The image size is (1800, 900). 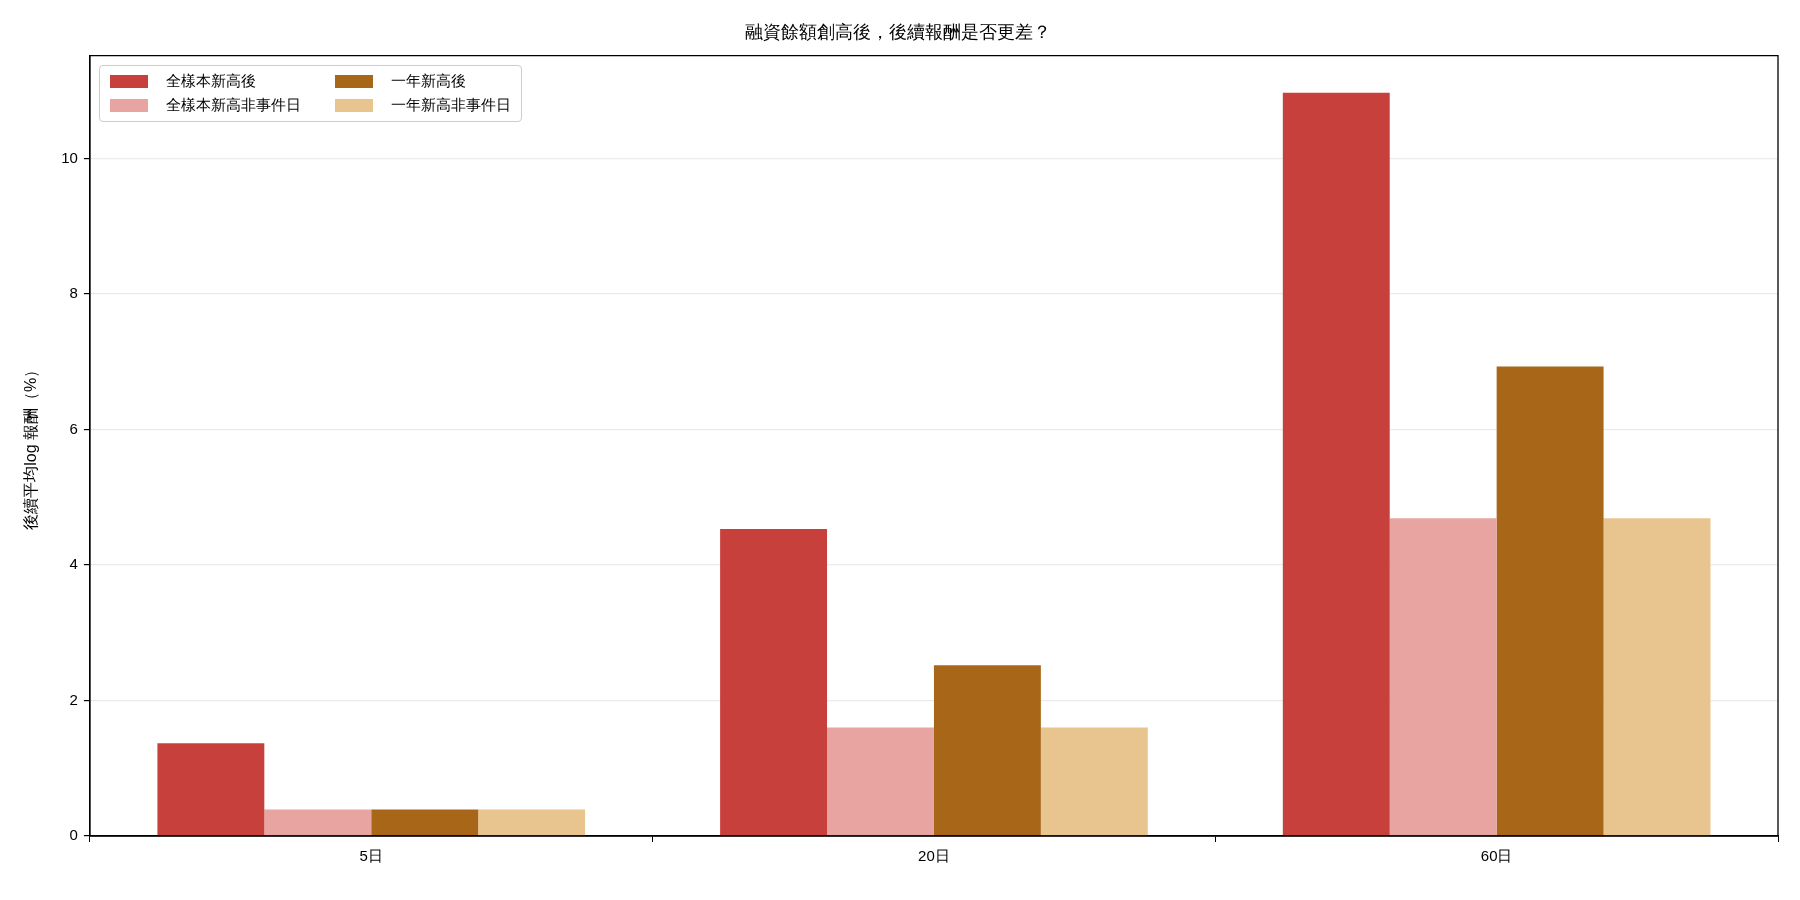 What do you see at coordinates (31, 445) in the screenshot?
I see `y-axis-title: 後續平均log 報酬（%）` at bounding box center [31, 445].